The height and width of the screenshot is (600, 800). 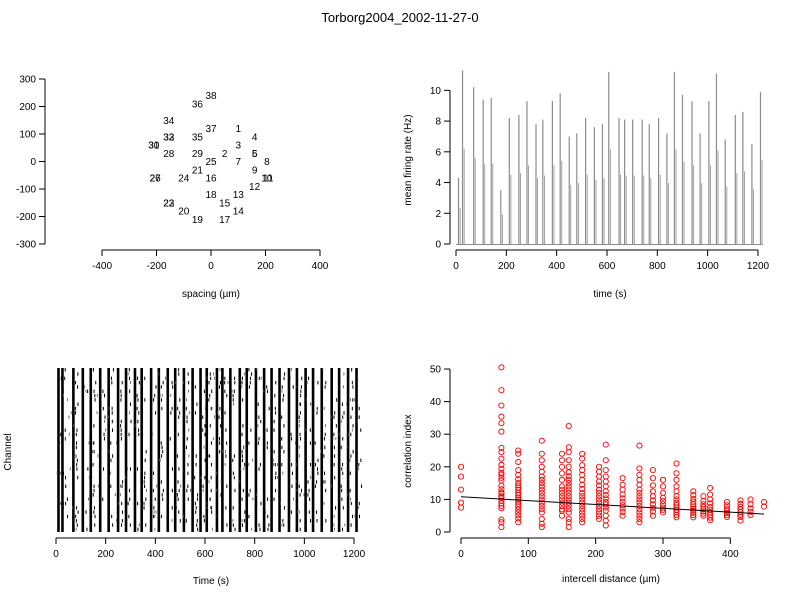 I want to click on corr-x-tick-label: 400, so click(x=730, y=554).